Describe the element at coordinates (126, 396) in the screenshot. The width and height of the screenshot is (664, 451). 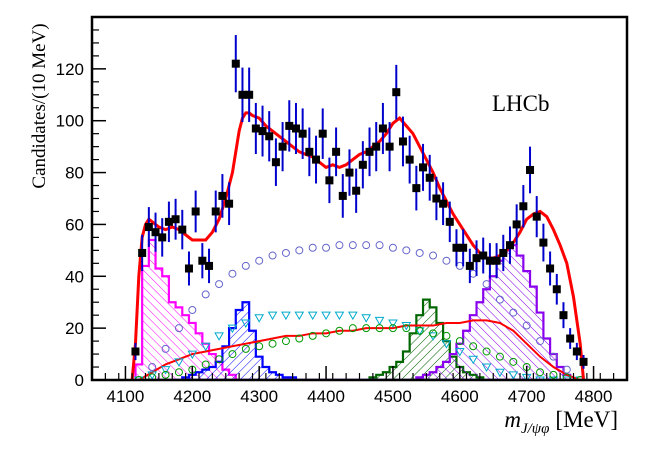
I see `x-tick-label: 4100` at that location.